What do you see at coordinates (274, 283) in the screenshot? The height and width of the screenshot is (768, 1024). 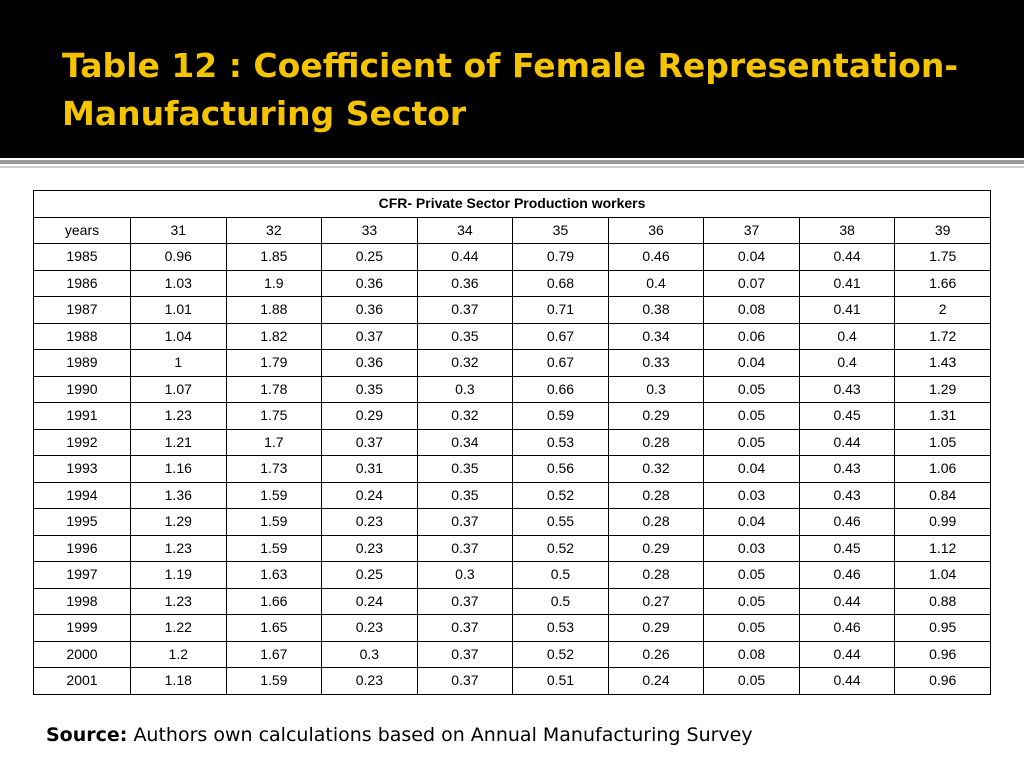 I see `value-cell: 1.9` at bounding box center [274, 283].